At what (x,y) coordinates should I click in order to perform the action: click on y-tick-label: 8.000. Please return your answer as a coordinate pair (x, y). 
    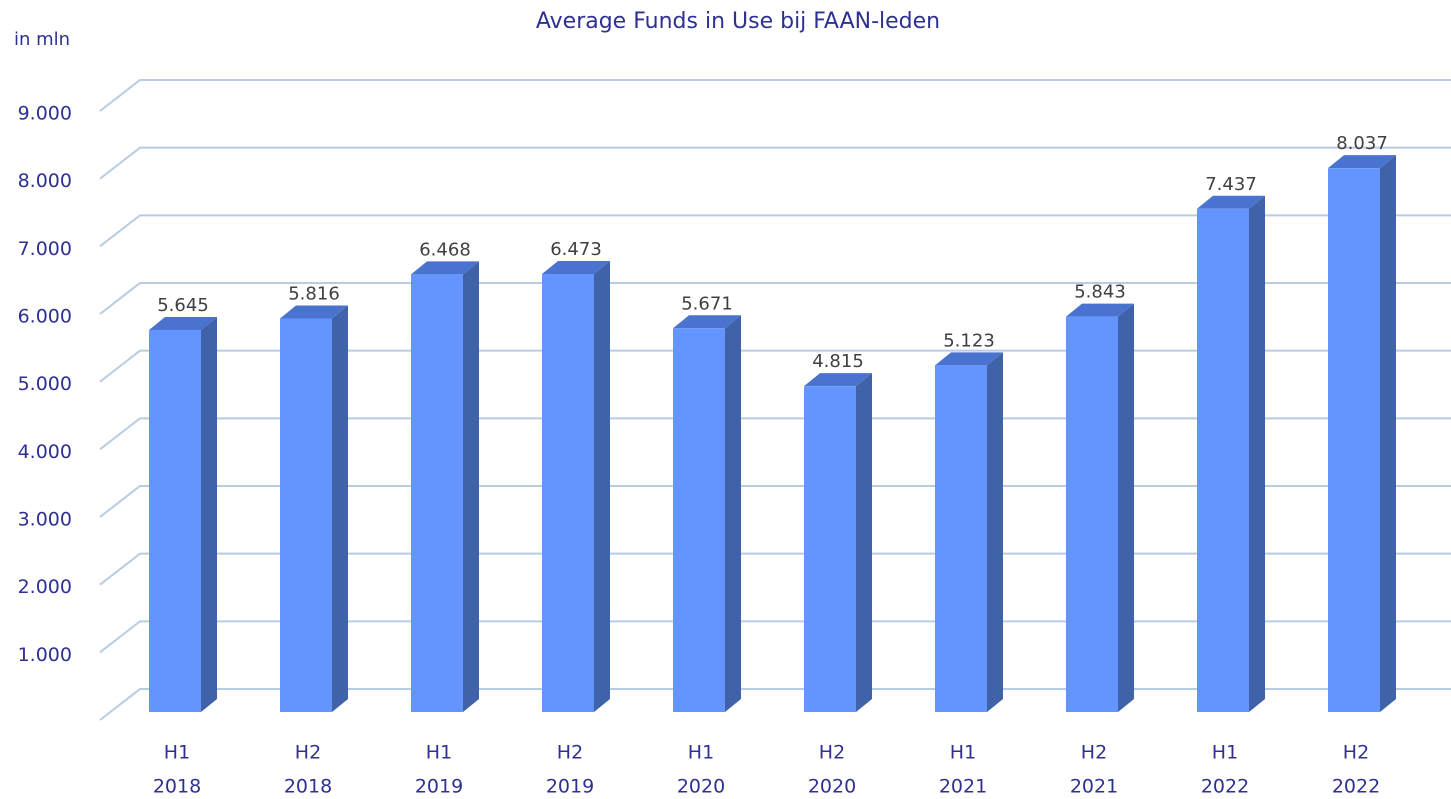
    Looking at the image, I should click on (45, 181).